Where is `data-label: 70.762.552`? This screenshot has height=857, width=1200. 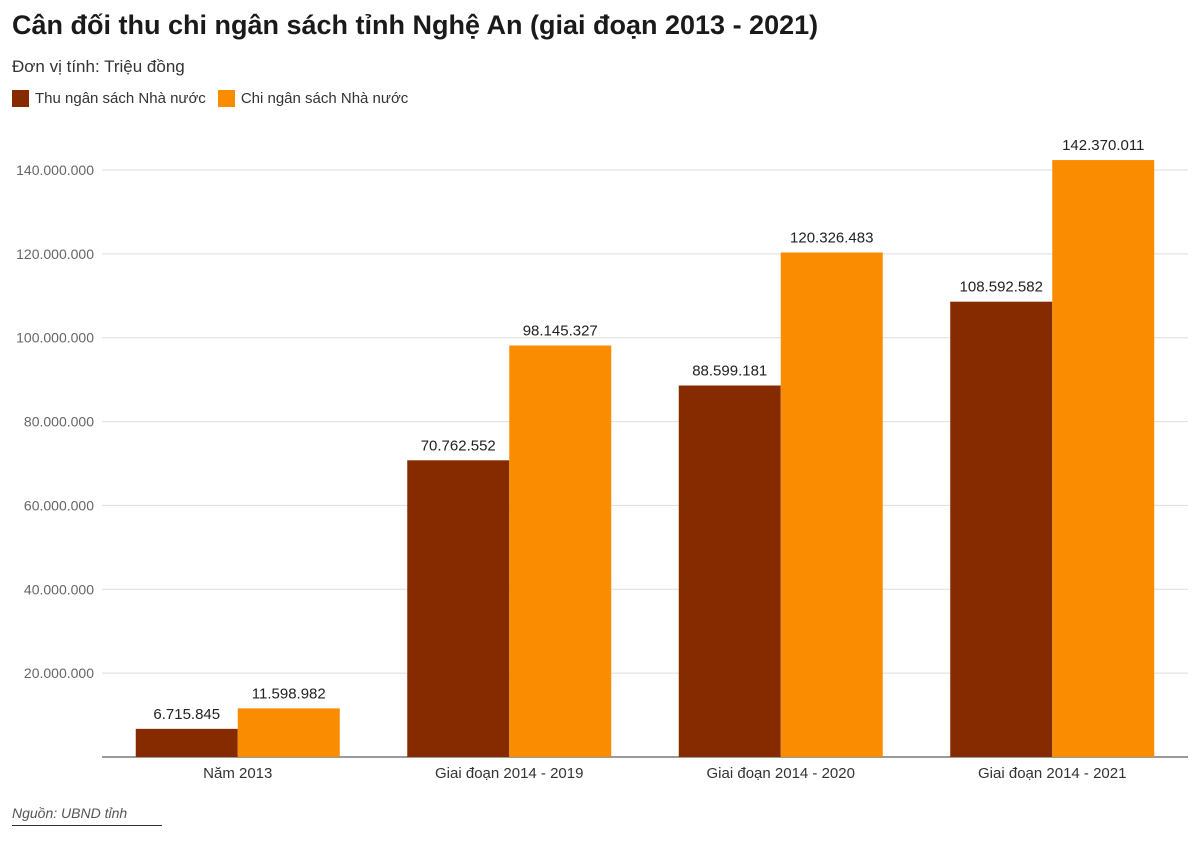 data-label: 70.762.552 is located at coordinates (458, 445).